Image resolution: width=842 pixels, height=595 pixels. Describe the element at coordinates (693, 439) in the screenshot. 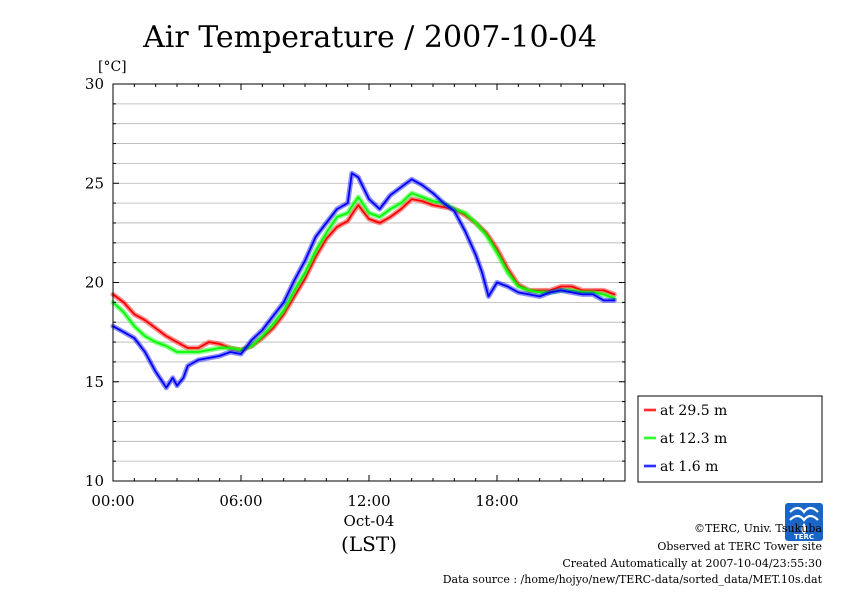

I see `legend-label: at 12.3 m` at that location.